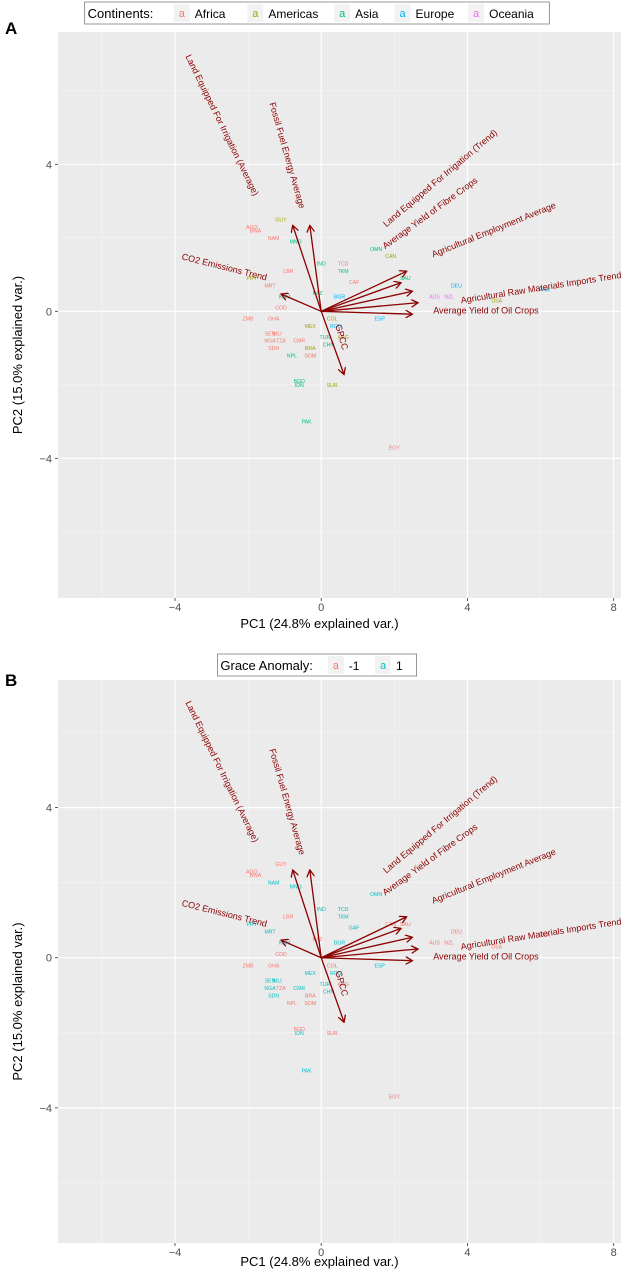  Describe the element at coordinates (270, 287) in the screenshot. I see `country-point: MRT` at that location.